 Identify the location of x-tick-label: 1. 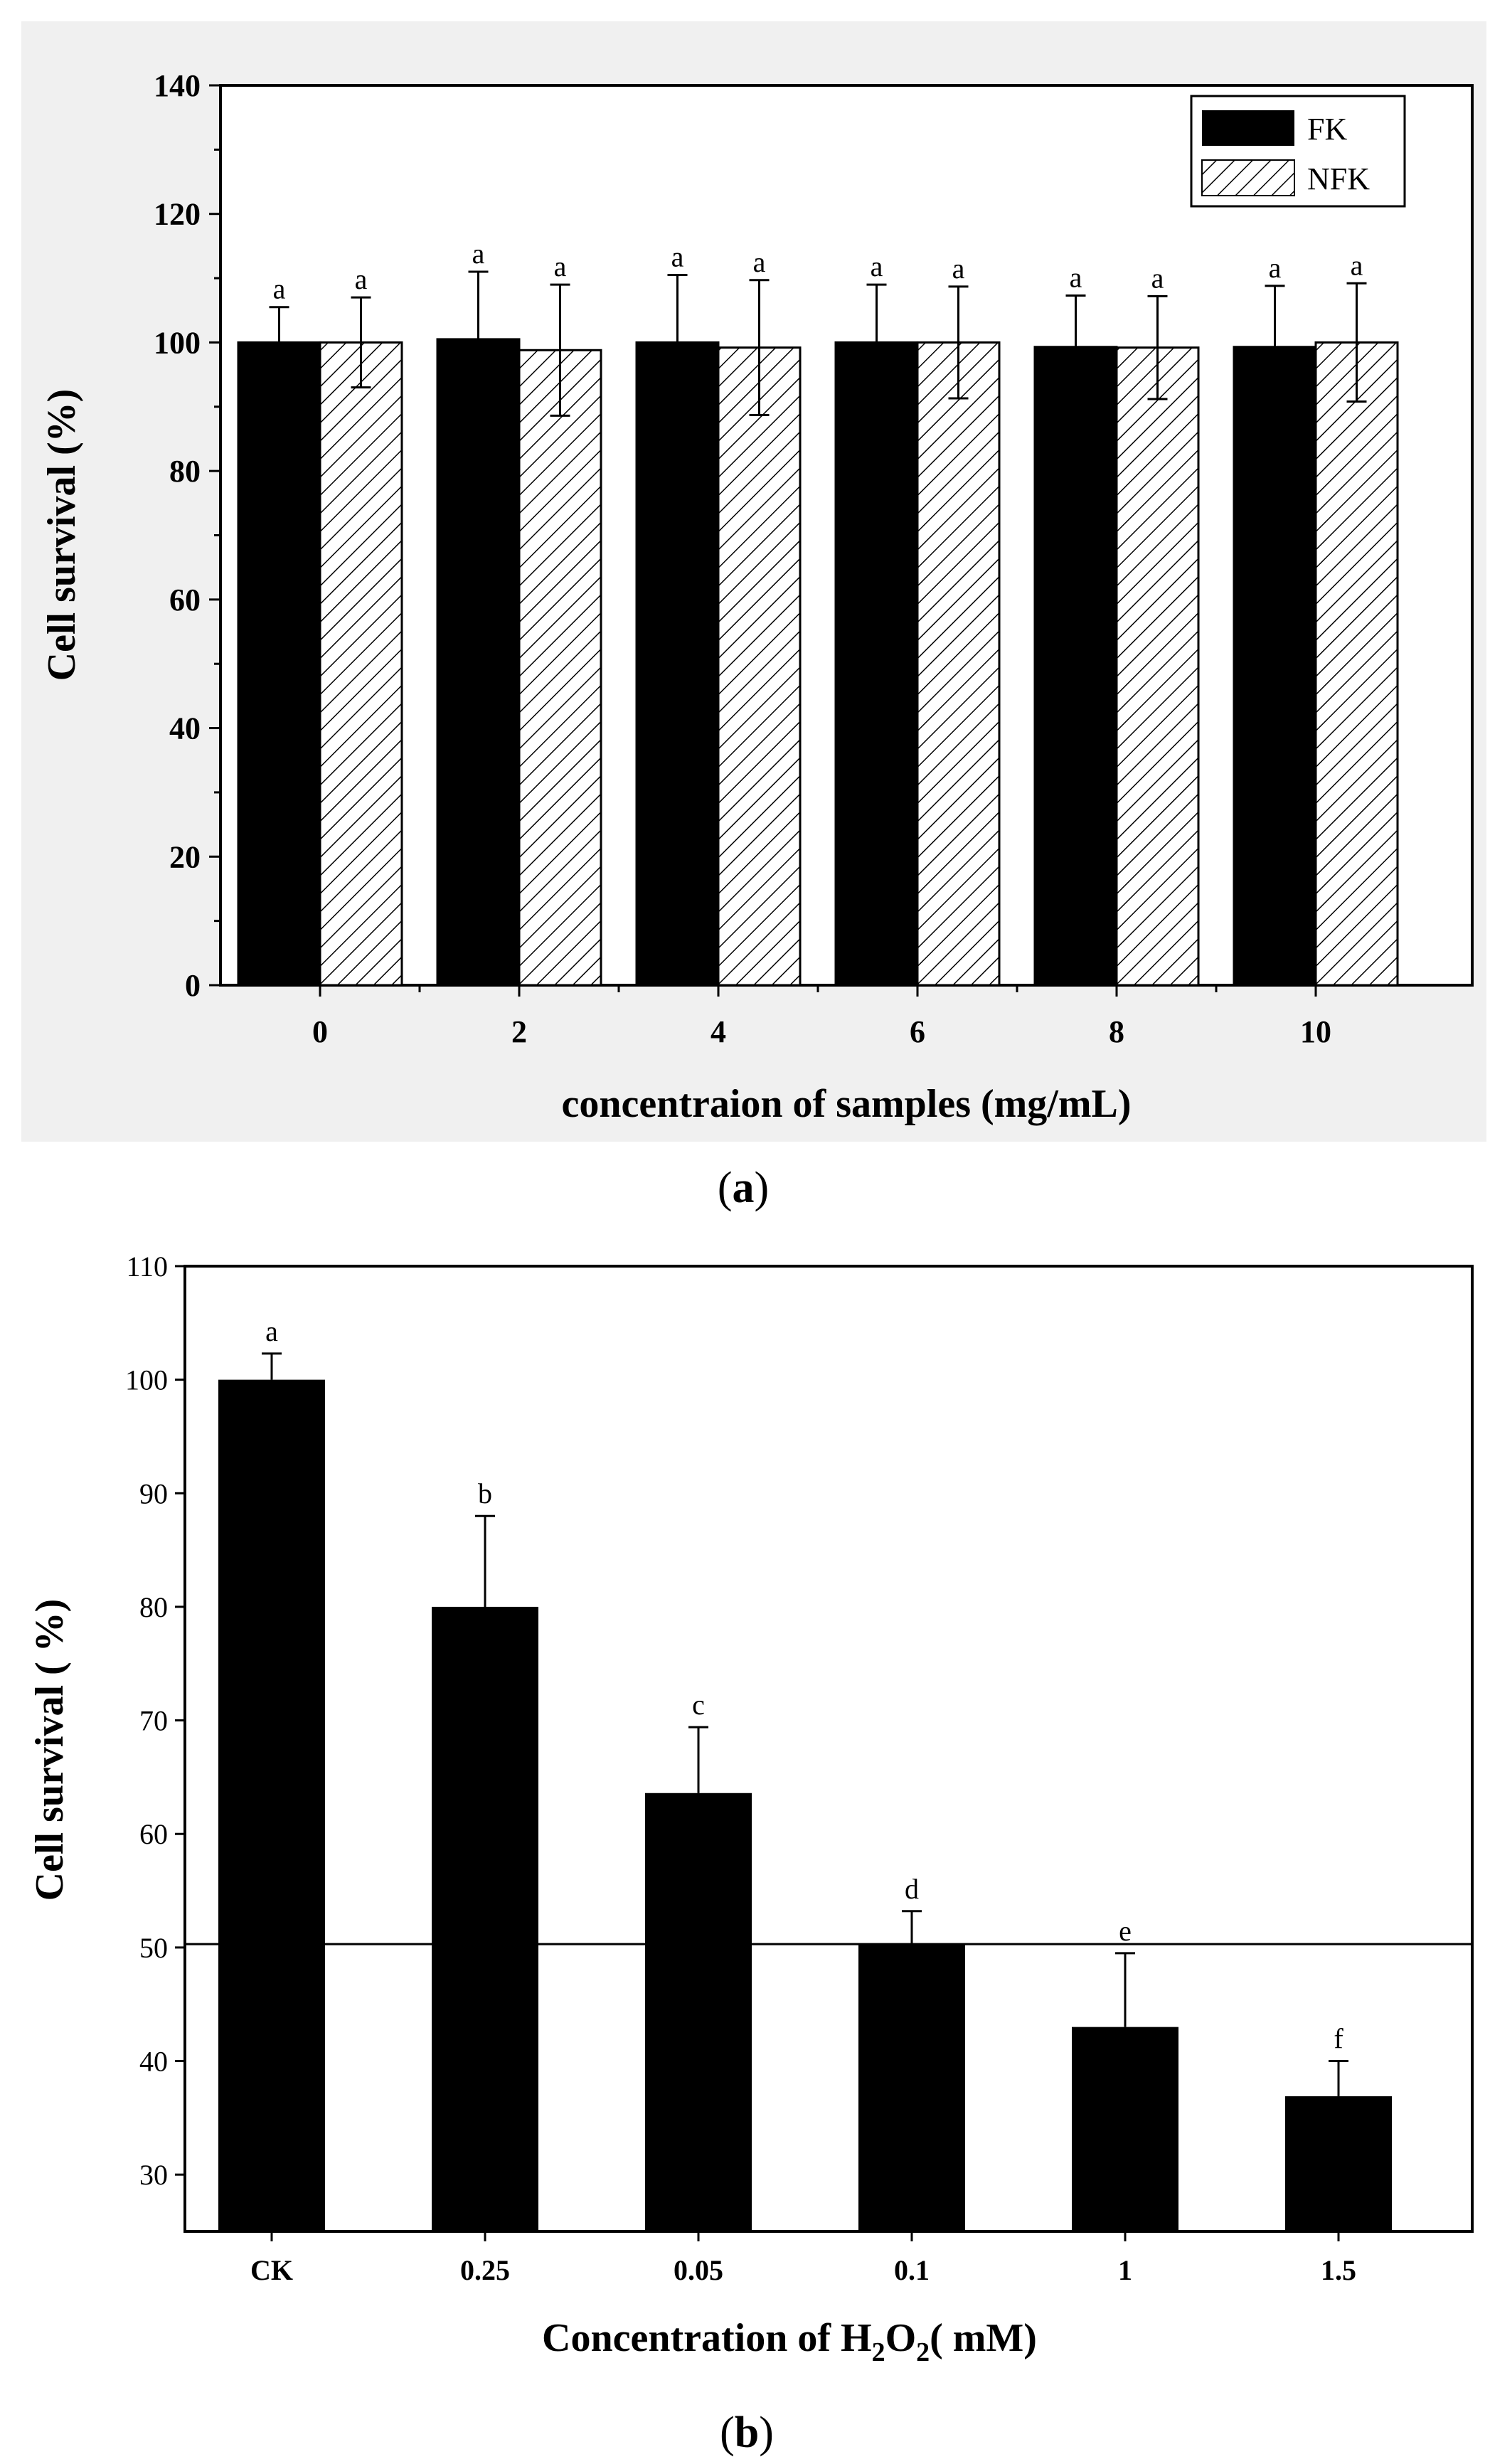
(1125, 2270).